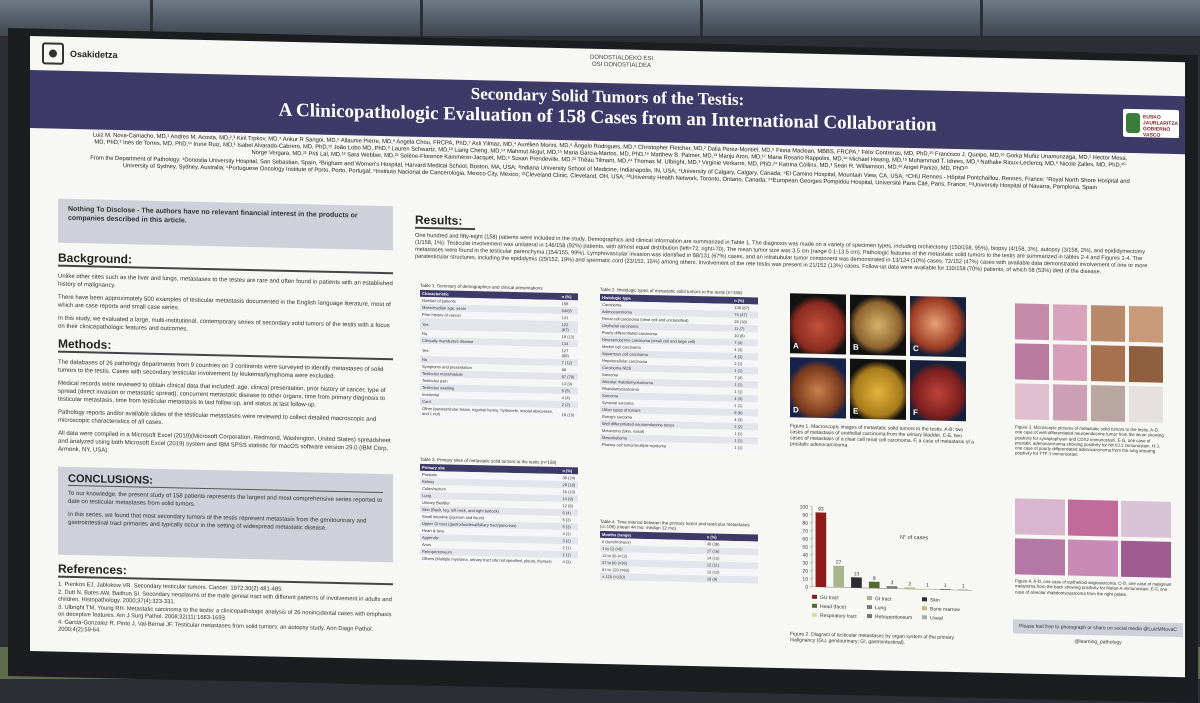  Describe the element at coordinates (796, 345) in the screenshot. I see `panel-label: A` at that location.